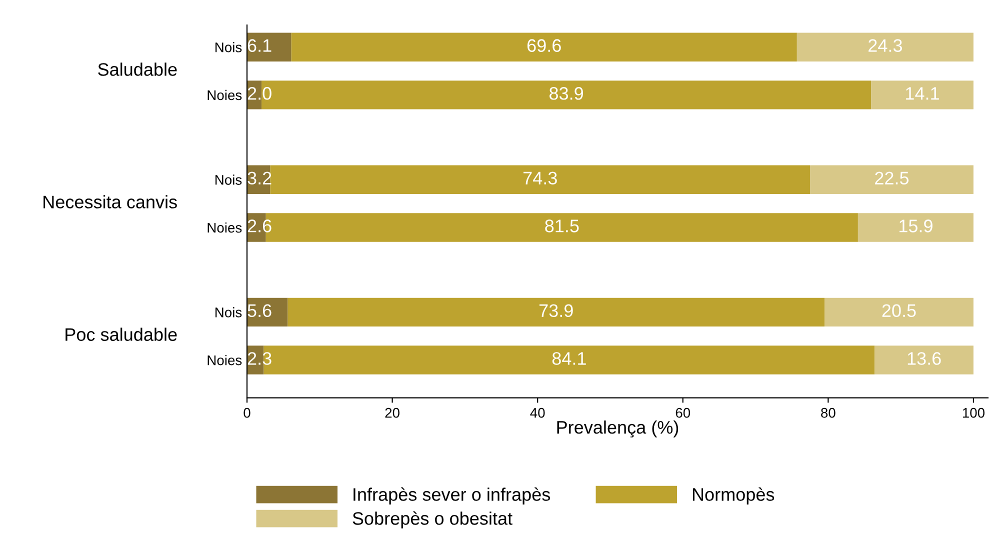 Image resolution: width=1000 pixels, height=534 pixels. I want to click on data-label: 3.2, so click(260, 178).